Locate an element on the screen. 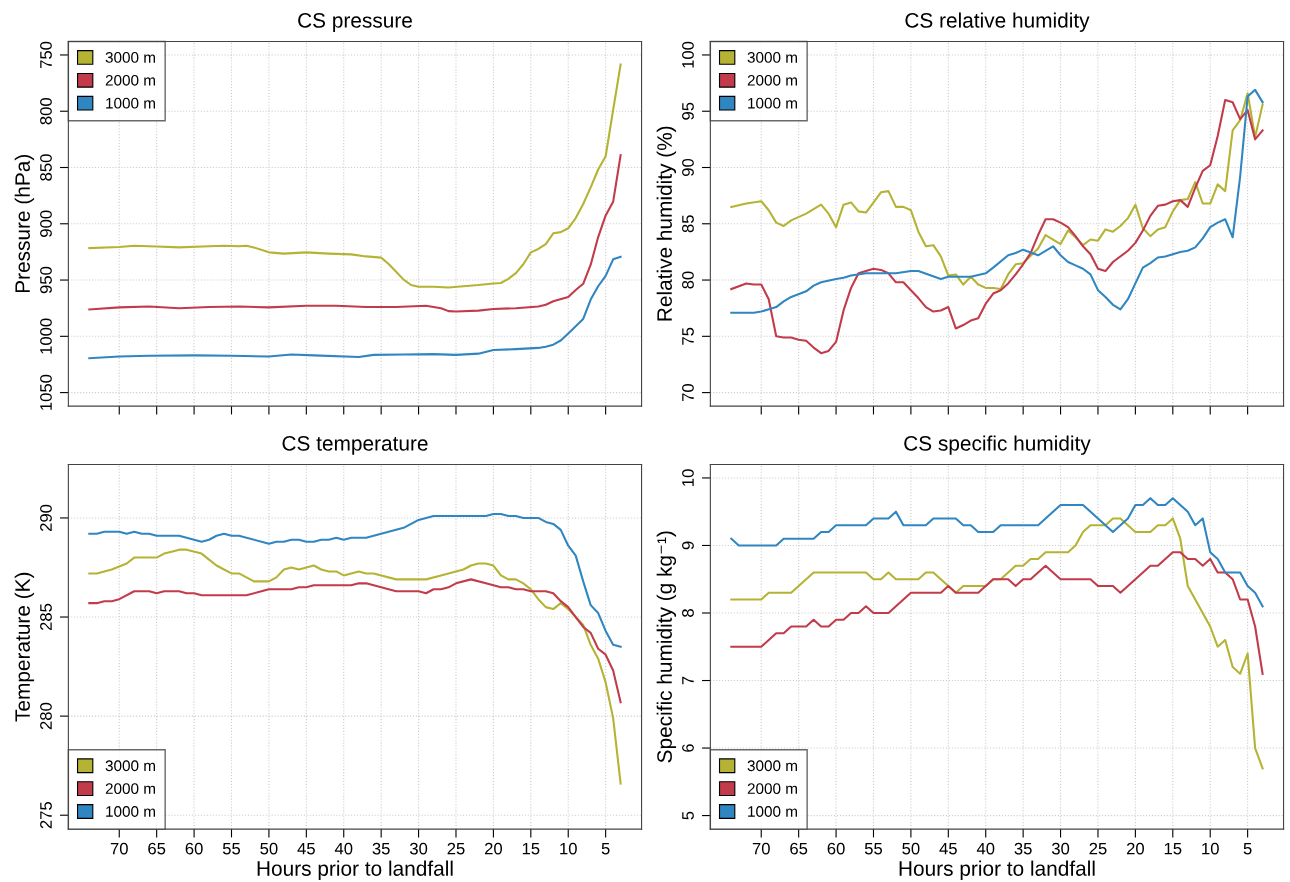 The image size is (1290, 882). y-tick-label: 7 is located at coordinates (688, 680).